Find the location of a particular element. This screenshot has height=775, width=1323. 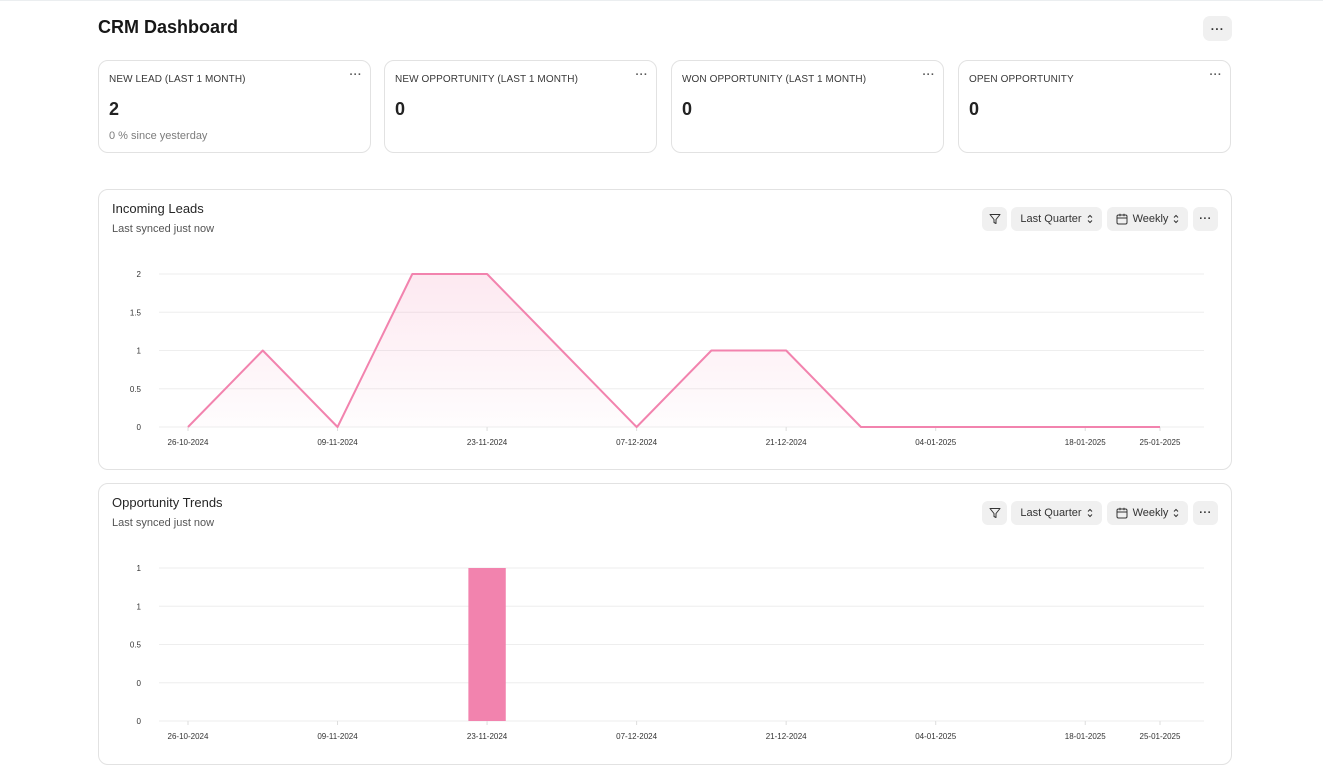

card-delta: 0 % since yesterday is located at coordinates (158, 136).